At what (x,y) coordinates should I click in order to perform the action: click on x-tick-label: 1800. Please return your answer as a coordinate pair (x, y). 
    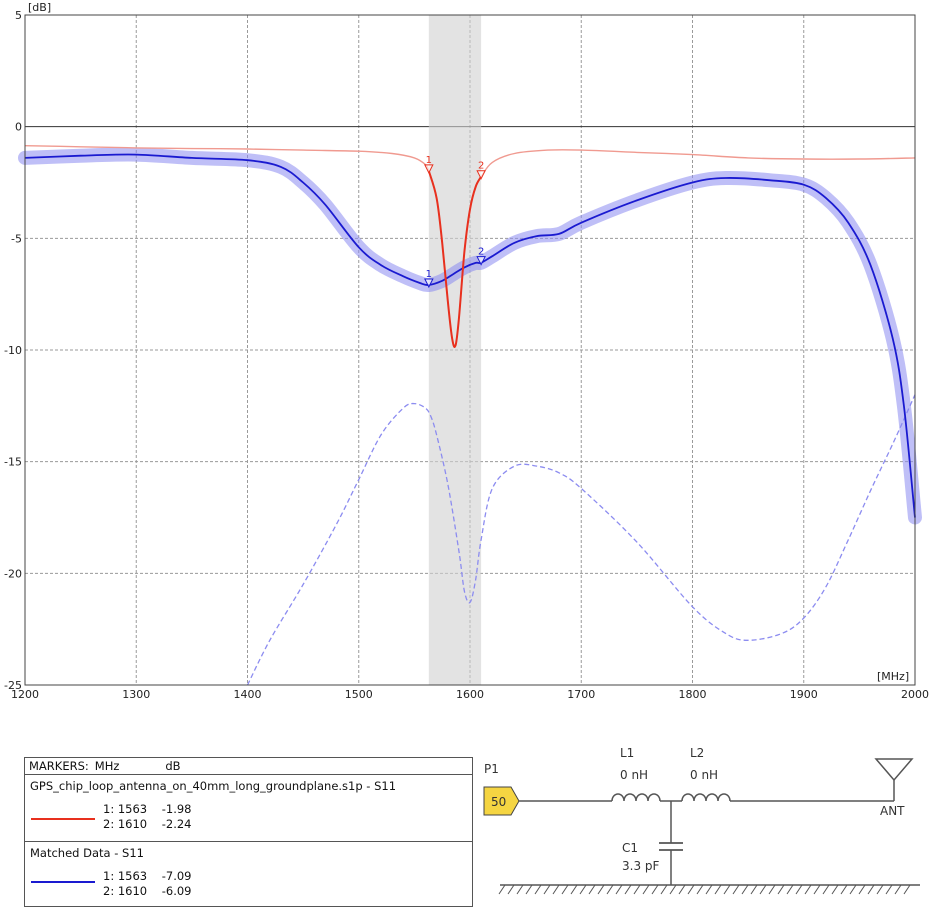
    Looking at the image, I should click on (693, 694).